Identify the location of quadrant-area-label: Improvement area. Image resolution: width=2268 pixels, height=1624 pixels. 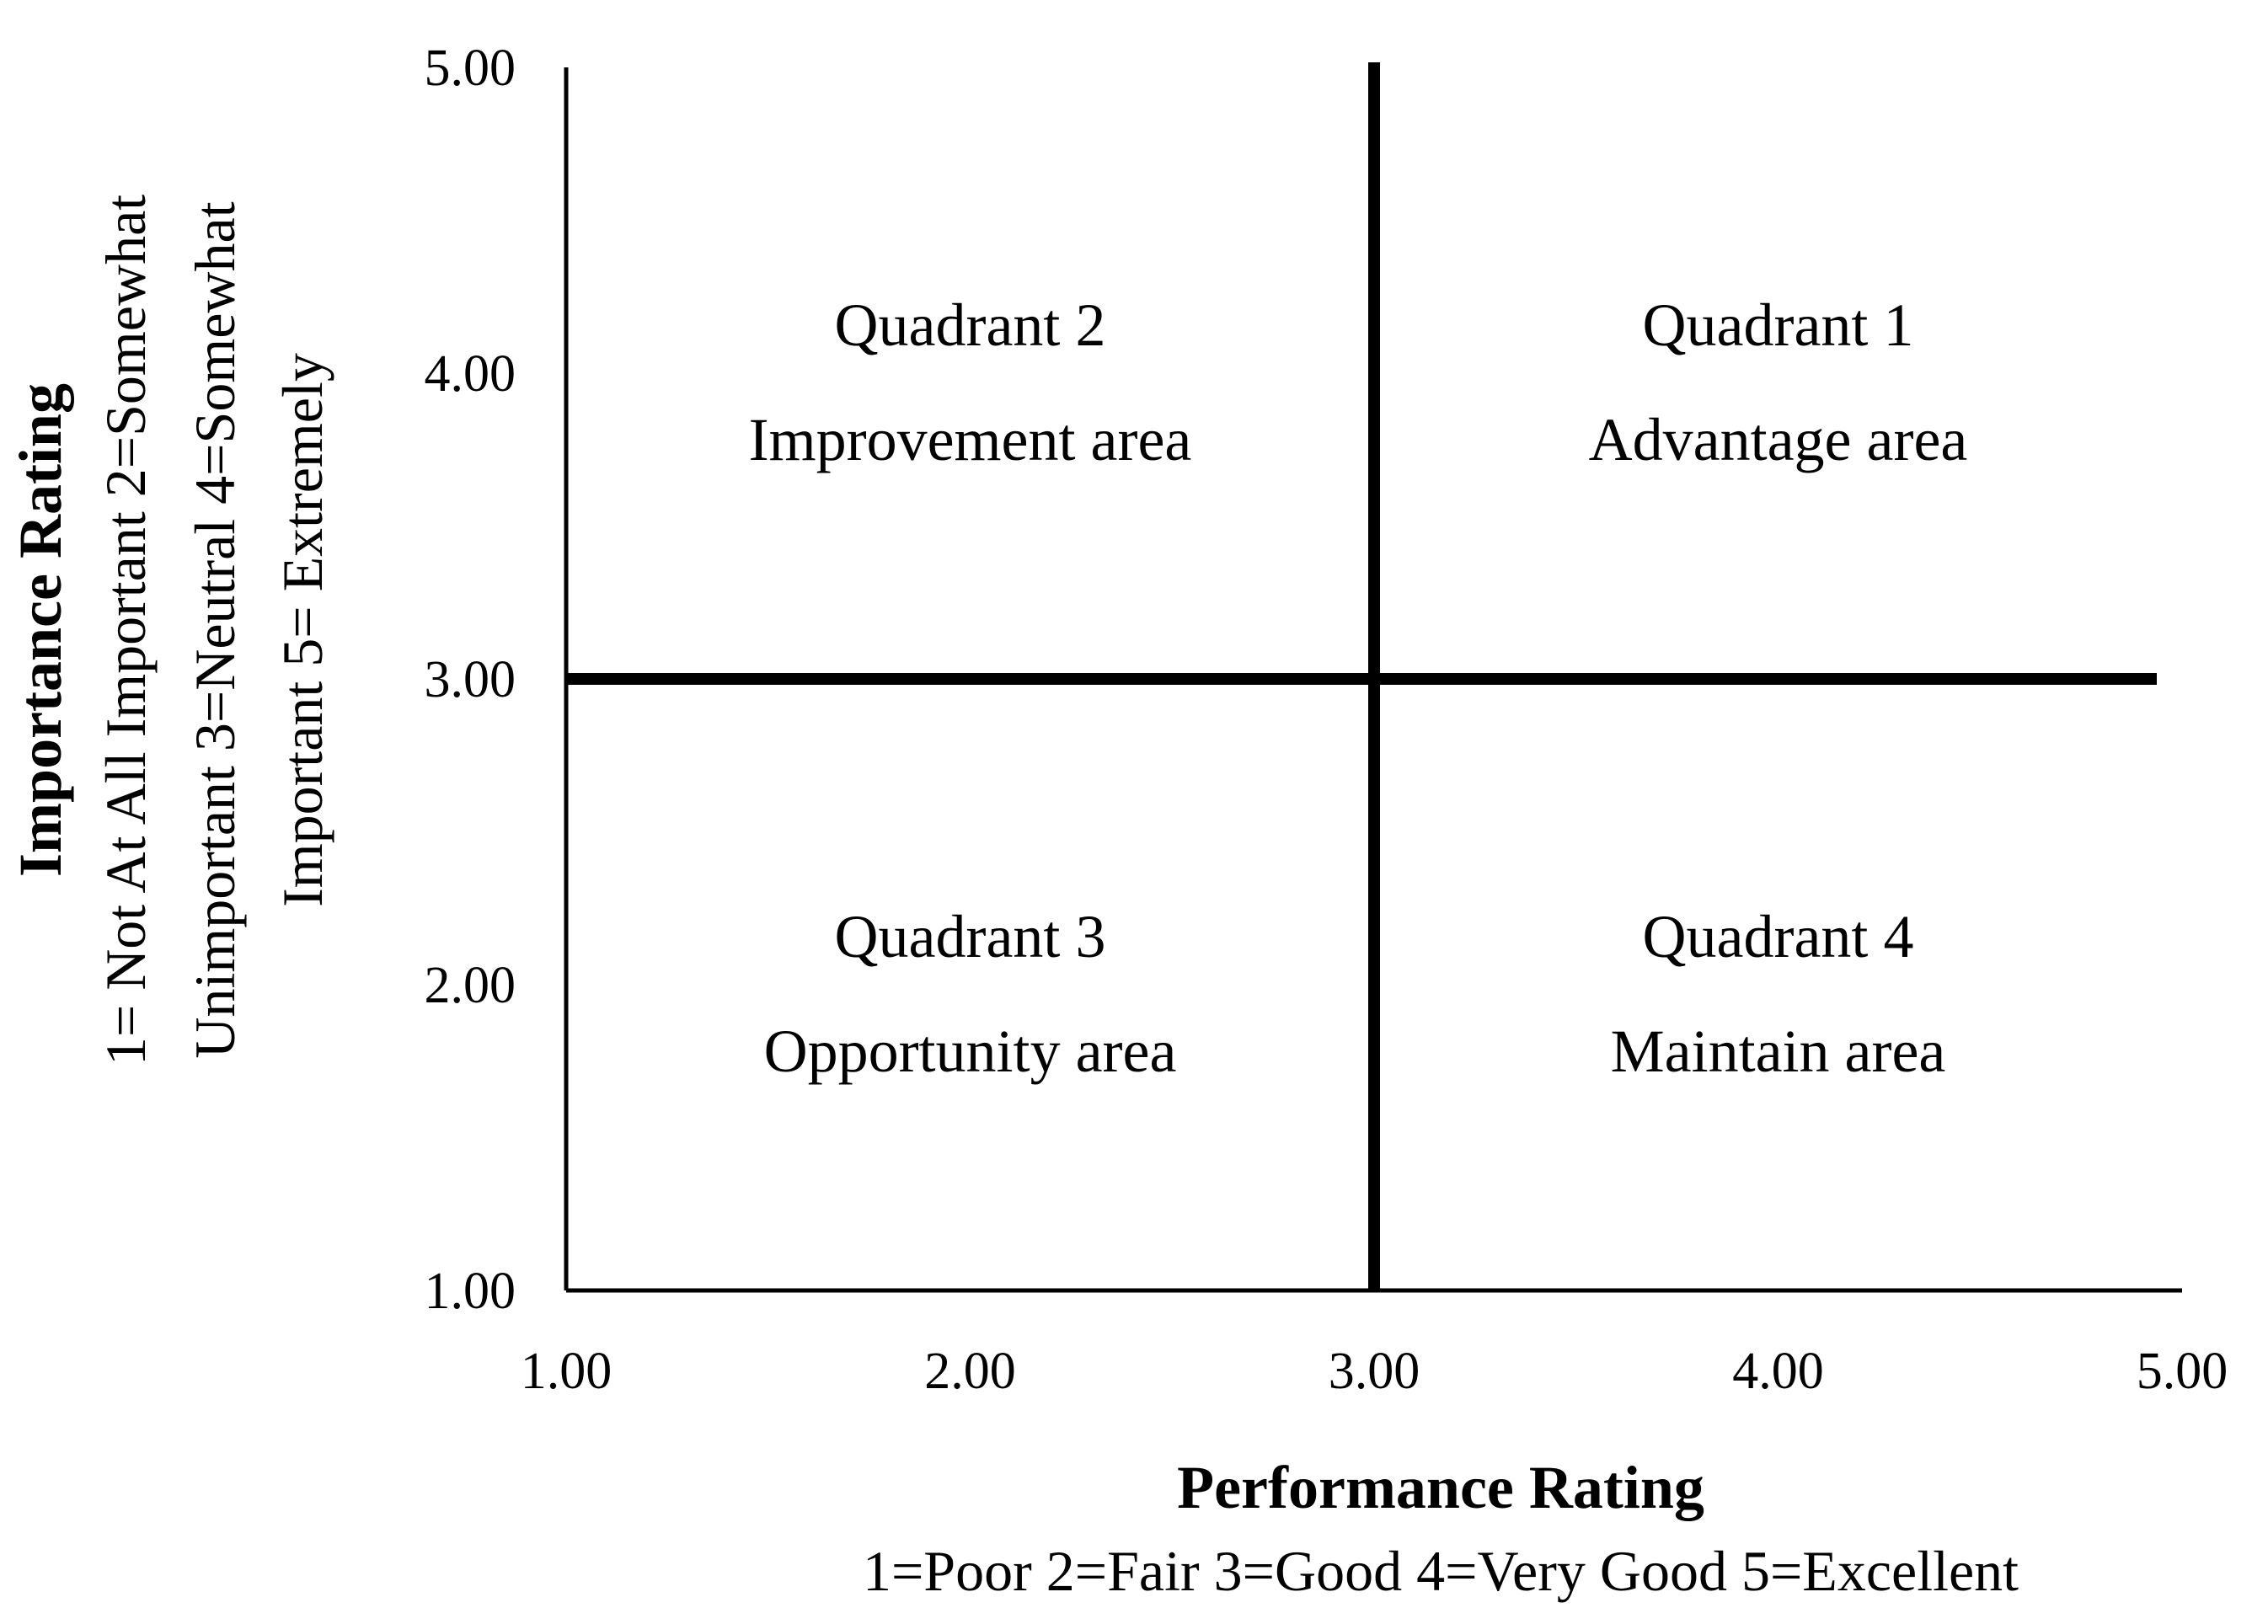
(970, 439).